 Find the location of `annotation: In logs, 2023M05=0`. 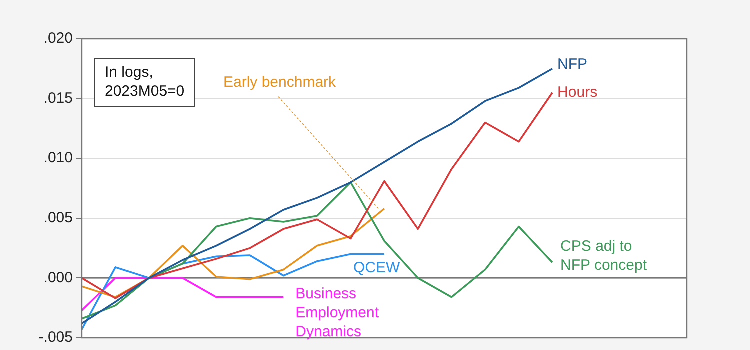

annotation: In logs, 2023M05=0 is located at coordinates (145, 82).